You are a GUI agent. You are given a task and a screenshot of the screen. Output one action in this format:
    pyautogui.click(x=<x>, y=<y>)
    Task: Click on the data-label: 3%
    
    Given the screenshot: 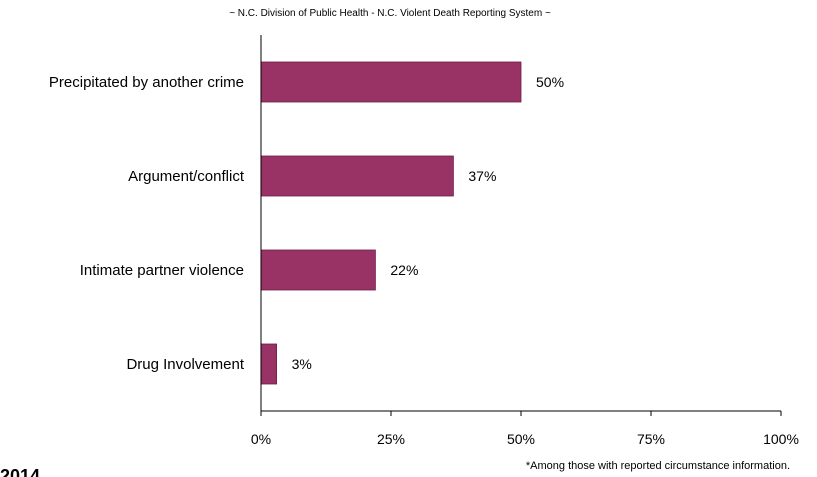 What is the action you would take?
    pyautogui.click(x=302, y=364)
    